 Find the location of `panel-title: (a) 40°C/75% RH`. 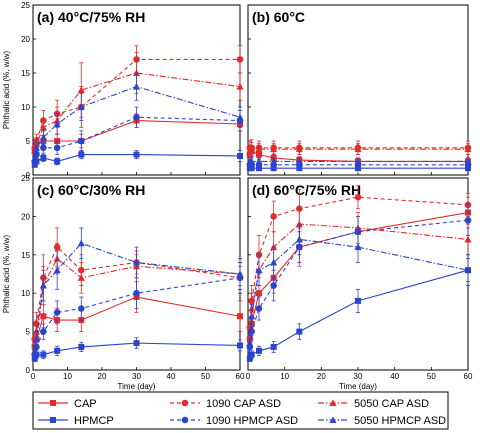

panel-title: (a) 40°C/75% RH is located at coordinates (91, 17).